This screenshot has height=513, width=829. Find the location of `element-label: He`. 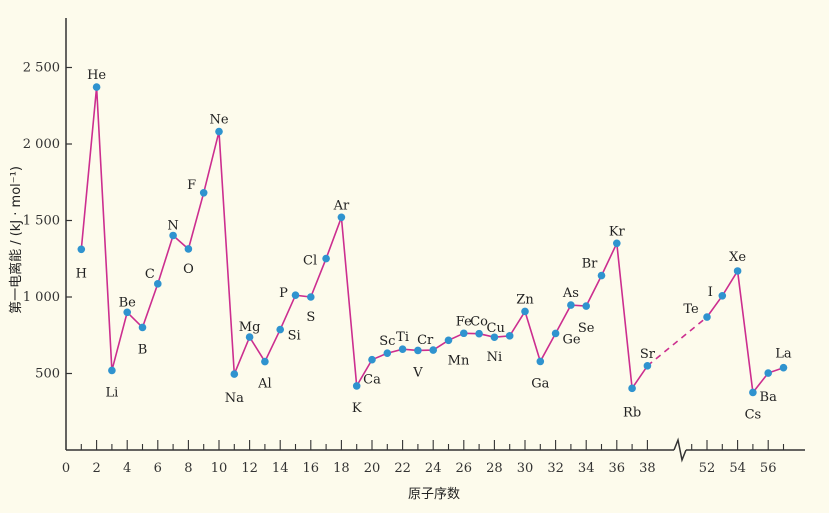

element-label: He is located at coordinates (96, 75).